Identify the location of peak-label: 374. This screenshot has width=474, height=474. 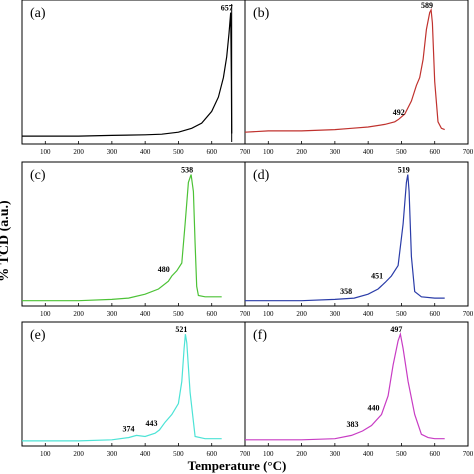
(128, 428).